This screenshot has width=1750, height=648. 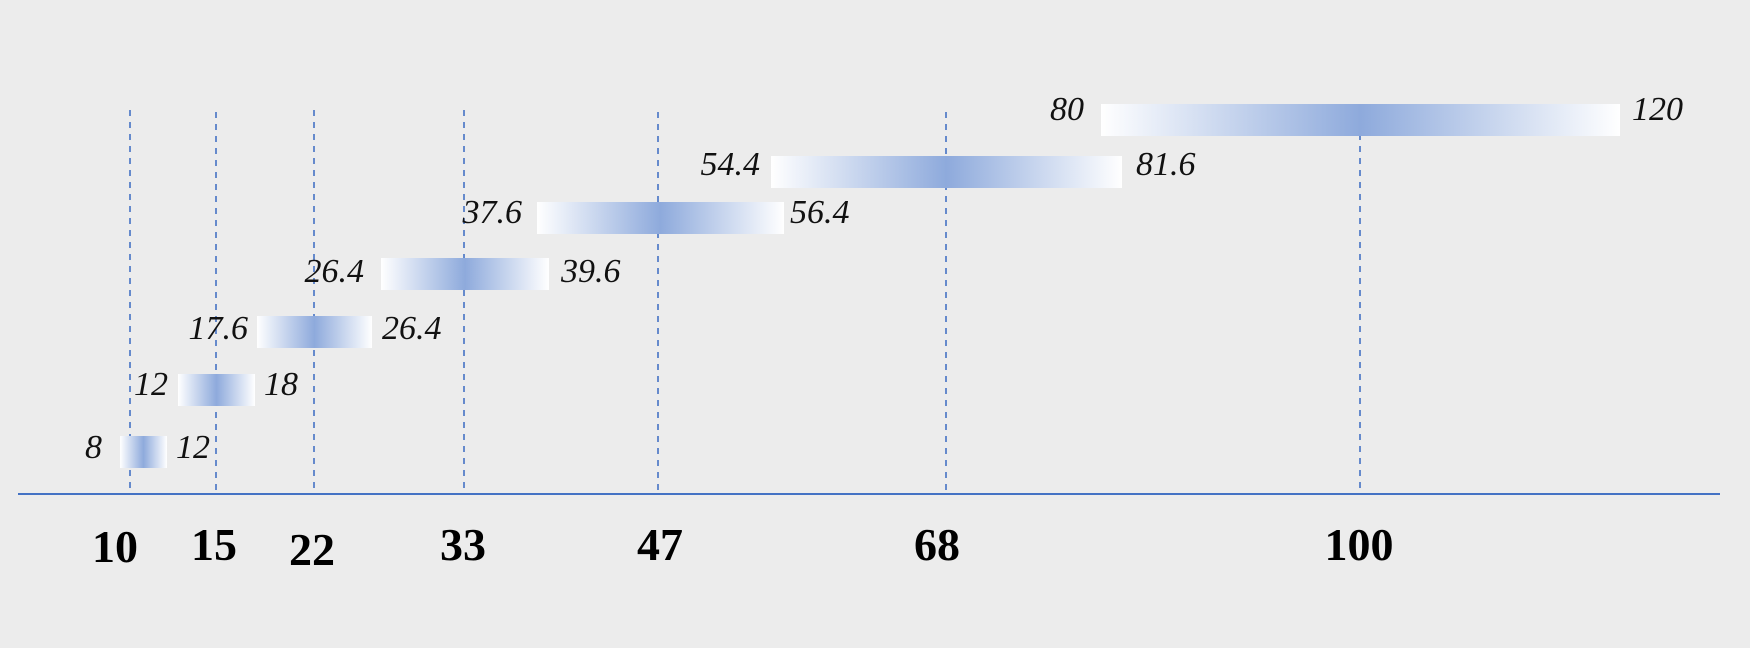 What do you see at coordinates (590, 271) in the screenshot?
I see `range-high-label-33: 39.6` at bounding box center [590, 271].